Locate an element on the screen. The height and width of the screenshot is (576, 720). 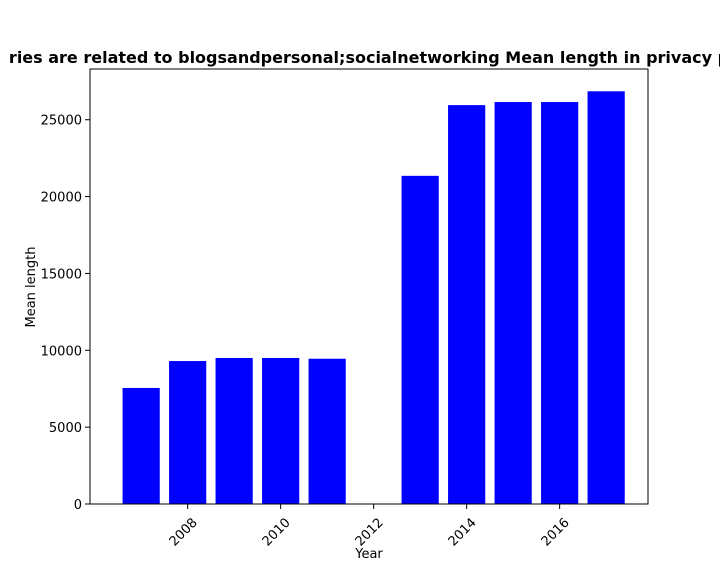
bar-2016 is located at coordinates (560, 303).